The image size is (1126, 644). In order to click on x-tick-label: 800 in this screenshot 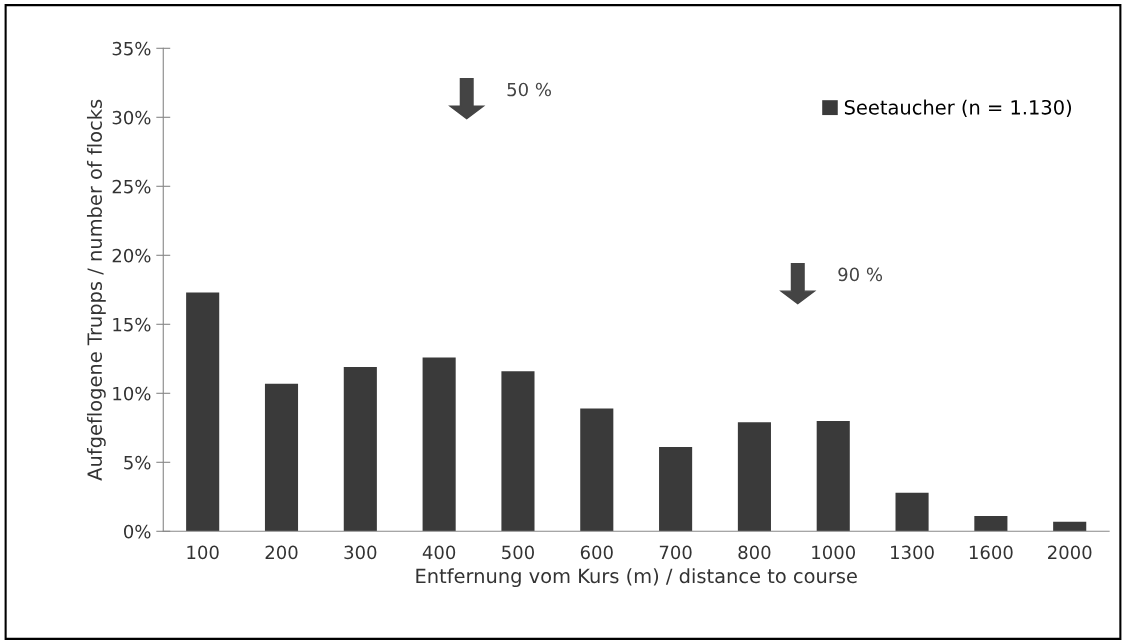, I will do `click(754, 552)`.